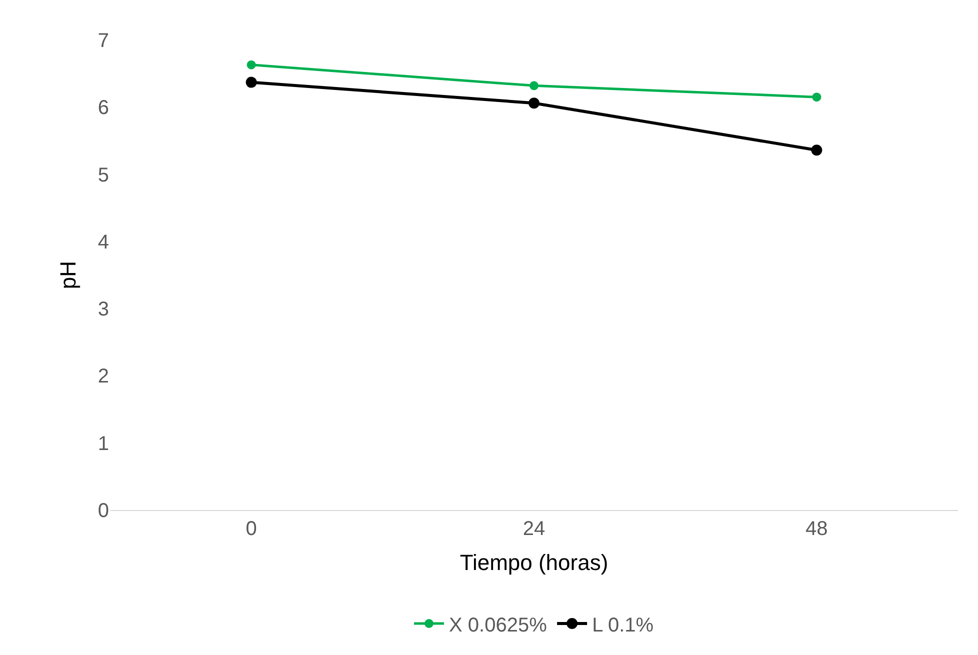 This screenshot has height=655, width=978. What do you see at coordinates (817, 529) in the screenshot?
I see `x-tick-label: 48` at bounding box center [817, 529].